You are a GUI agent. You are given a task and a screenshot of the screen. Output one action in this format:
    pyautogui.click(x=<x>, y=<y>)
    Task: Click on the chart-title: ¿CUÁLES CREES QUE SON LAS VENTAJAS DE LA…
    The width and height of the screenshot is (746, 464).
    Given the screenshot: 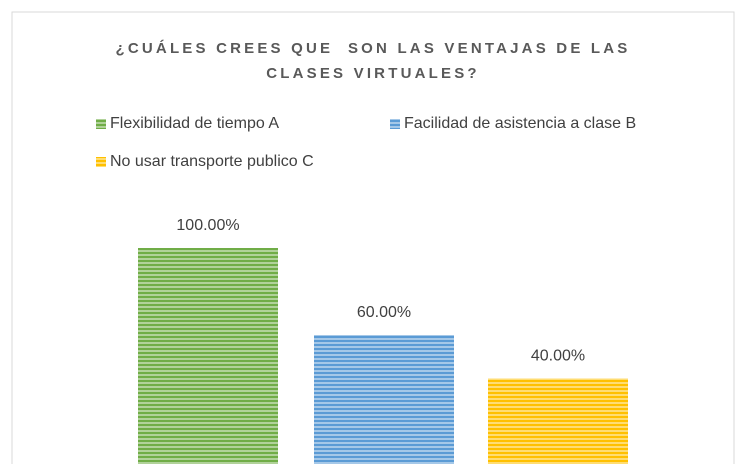 What is the action you would take?
    pyautogui.click(x=376, y=61)
    